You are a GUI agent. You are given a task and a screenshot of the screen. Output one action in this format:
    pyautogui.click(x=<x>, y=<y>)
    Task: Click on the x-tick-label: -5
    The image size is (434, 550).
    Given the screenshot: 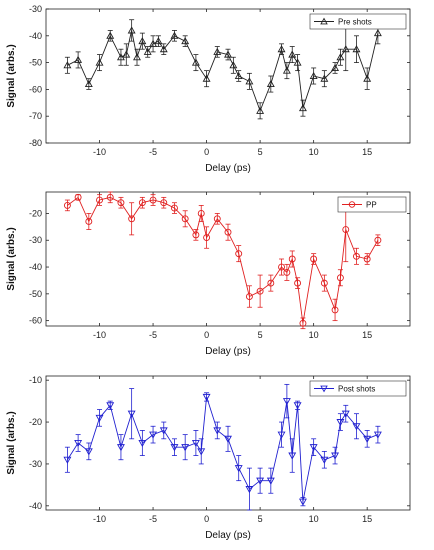 What is the action you would take?
    pyautogui.click(x=153, y=519)
    